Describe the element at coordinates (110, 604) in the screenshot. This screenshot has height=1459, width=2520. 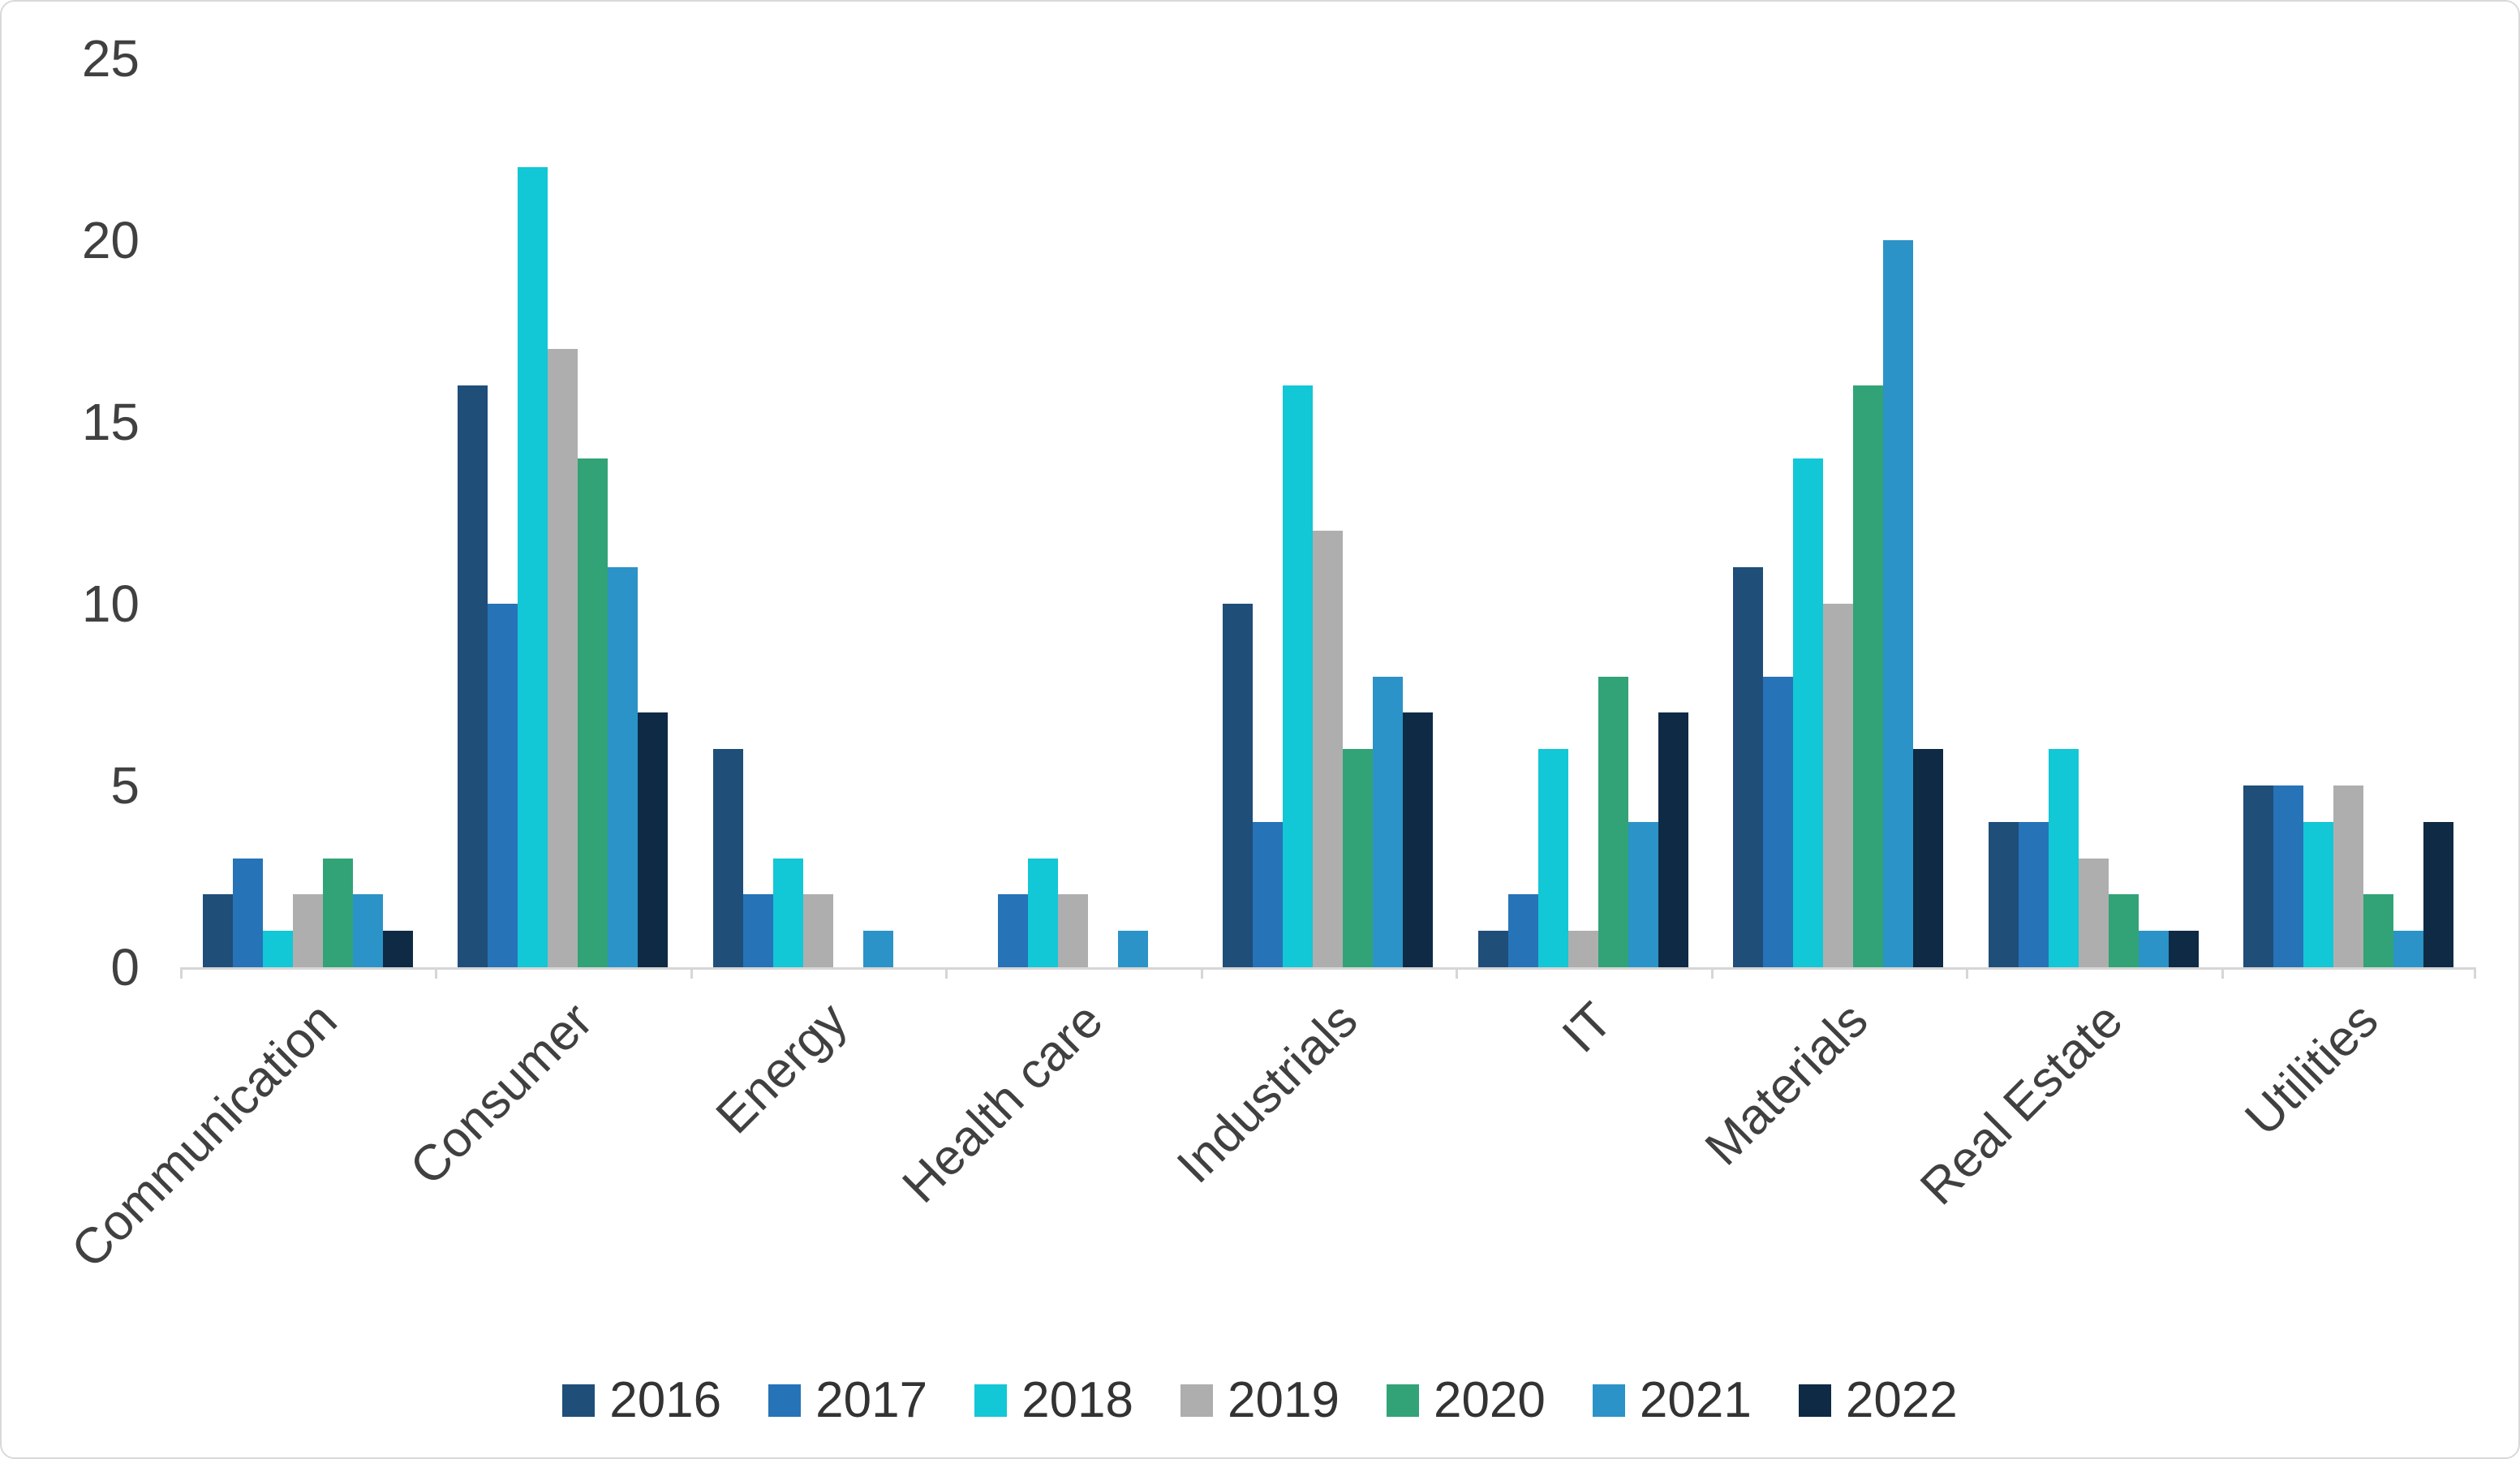
I see `y-axis-tick-label: 10` at that location.